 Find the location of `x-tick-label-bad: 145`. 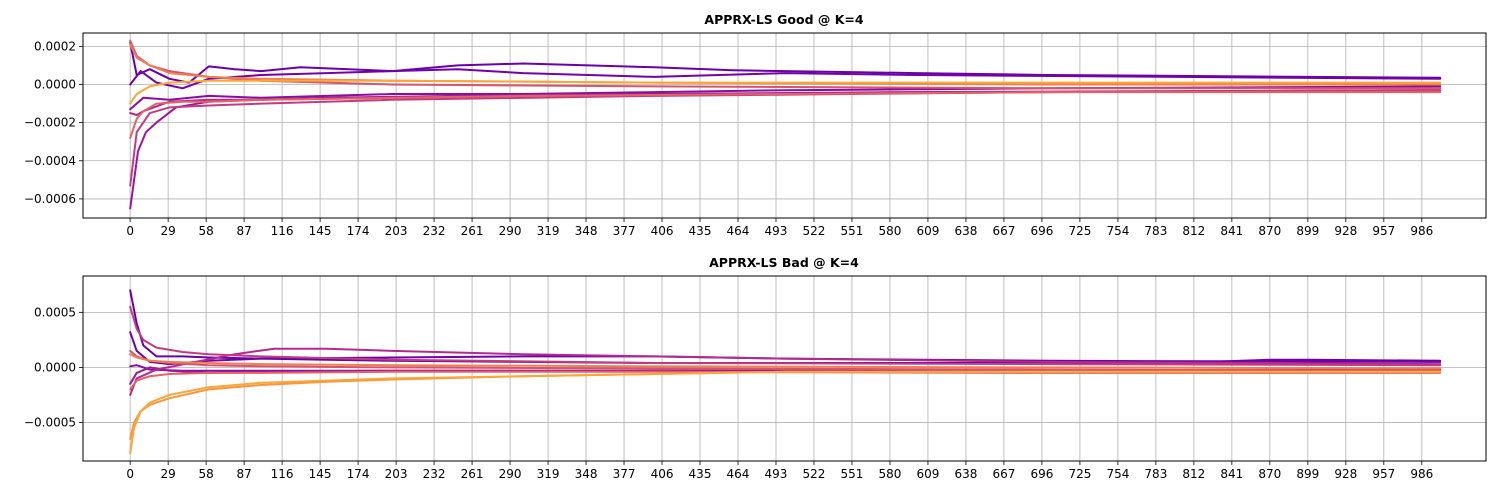

x-tick-label-bad: 145 is located at coordinates (320, 474).